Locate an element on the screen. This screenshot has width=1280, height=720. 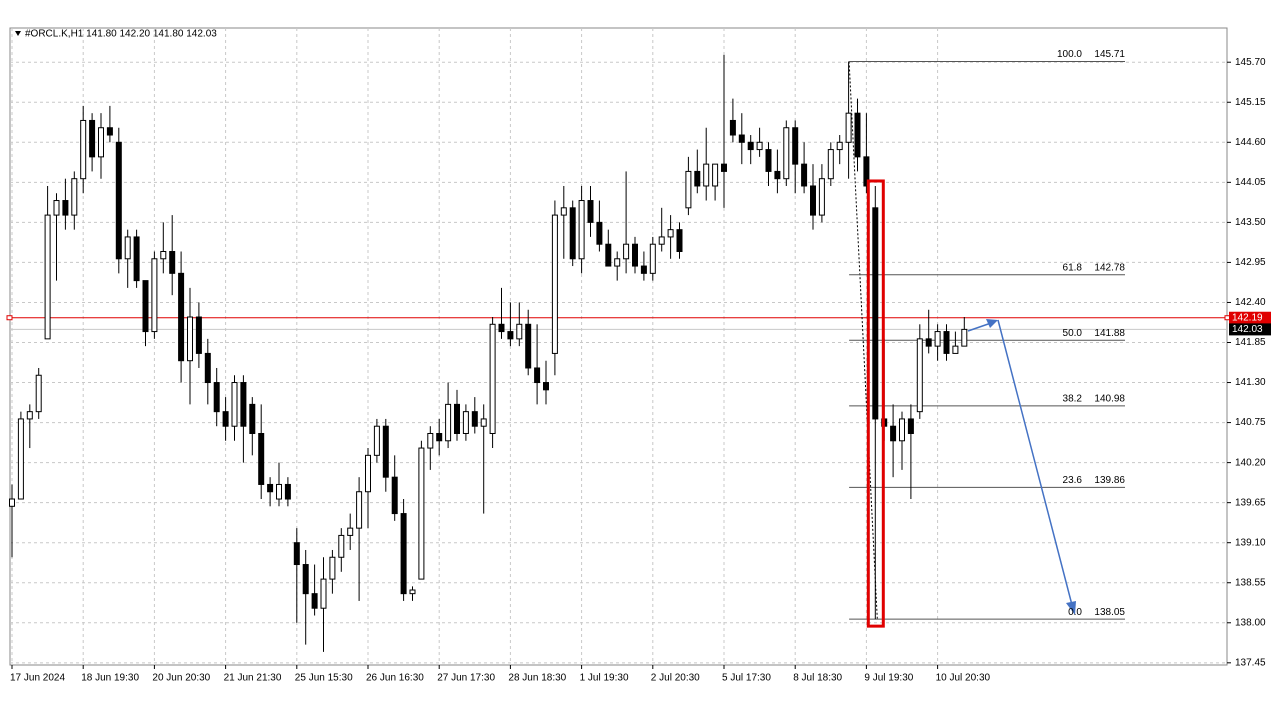
y-tick-label: 141.30 is located at coordinates (1250, 382).